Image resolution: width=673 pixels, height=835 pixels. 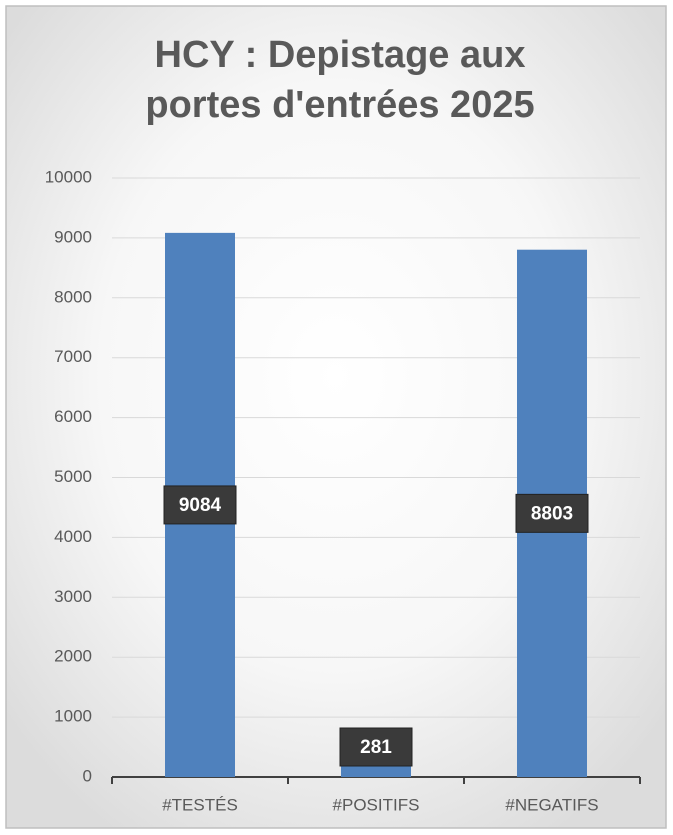 What do you see at coordinates (87, 775) in the screenshot?
I see `y-tick-label: 0` at bounding box center [87, 775].